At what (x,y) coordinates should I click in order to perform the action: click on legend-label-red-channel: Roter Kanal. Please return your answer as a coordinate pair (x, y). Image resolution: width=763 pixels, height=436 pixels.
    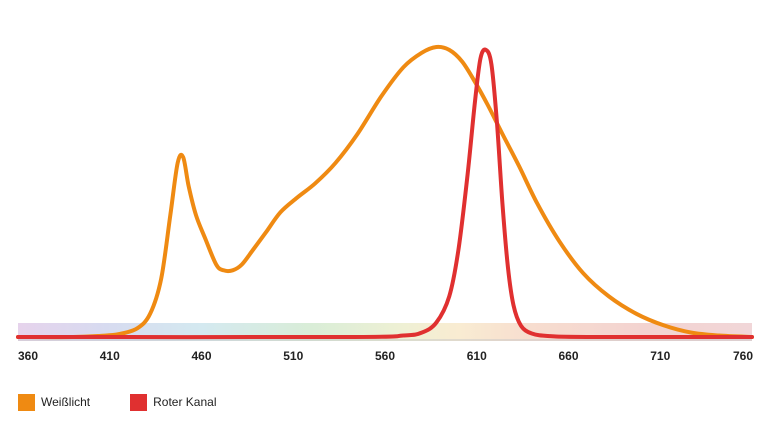
    Looking at the image, I should click on (185, 402).